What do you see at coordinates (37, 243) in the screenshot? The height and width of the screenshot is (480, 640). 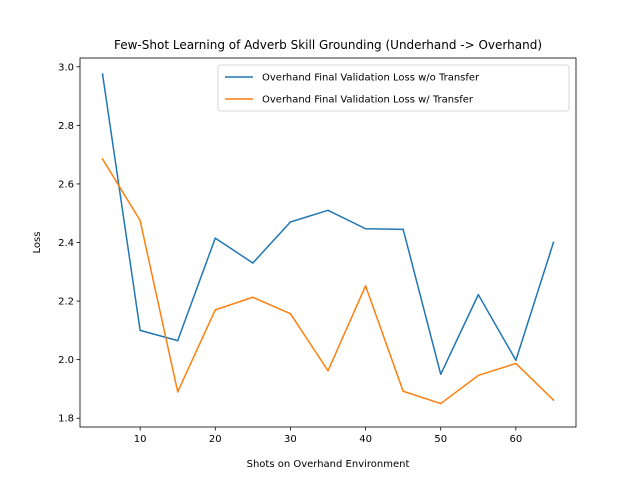 I see `y-axis-label: Loss` at bounding box center [37, 243].